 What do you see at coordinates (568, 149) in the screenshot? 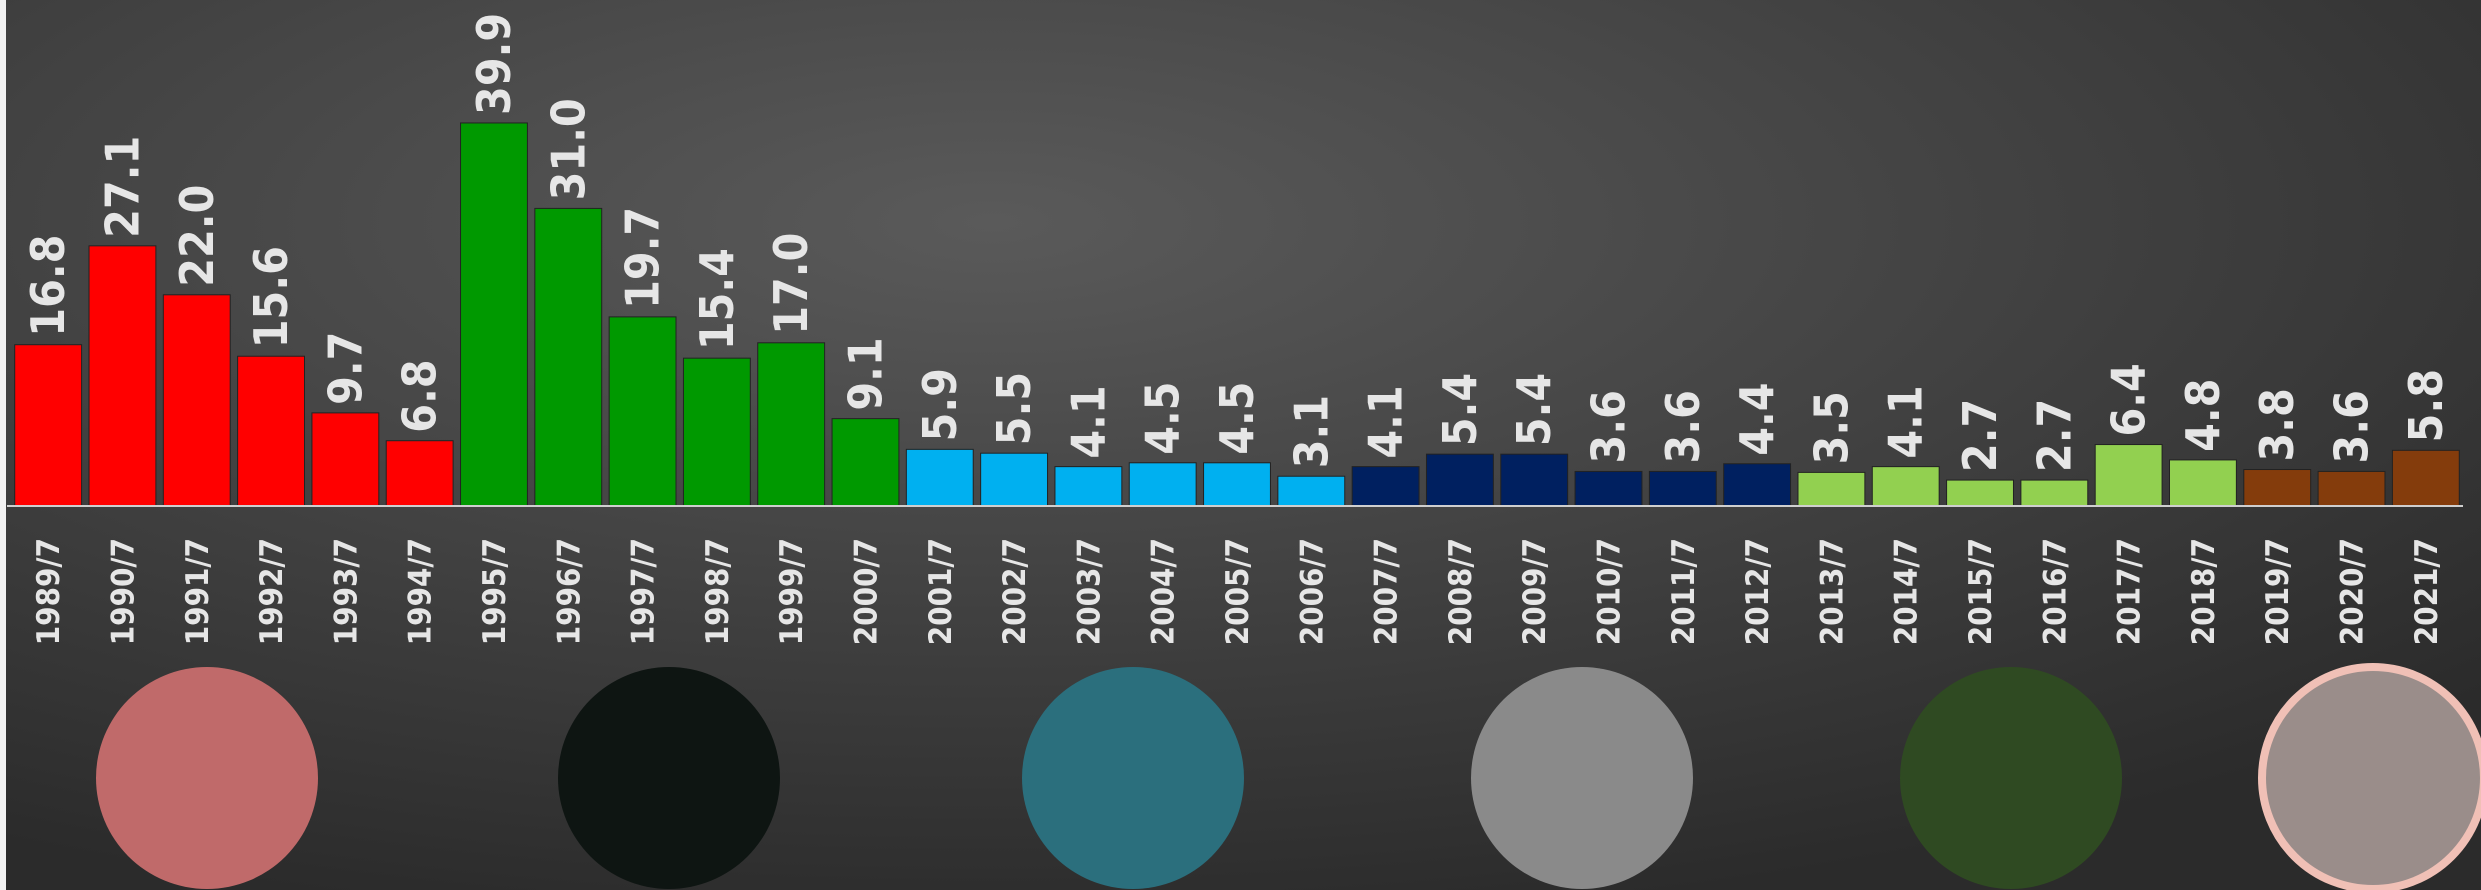
I see `value-label: 31.0` at bounding box center [568, 149].